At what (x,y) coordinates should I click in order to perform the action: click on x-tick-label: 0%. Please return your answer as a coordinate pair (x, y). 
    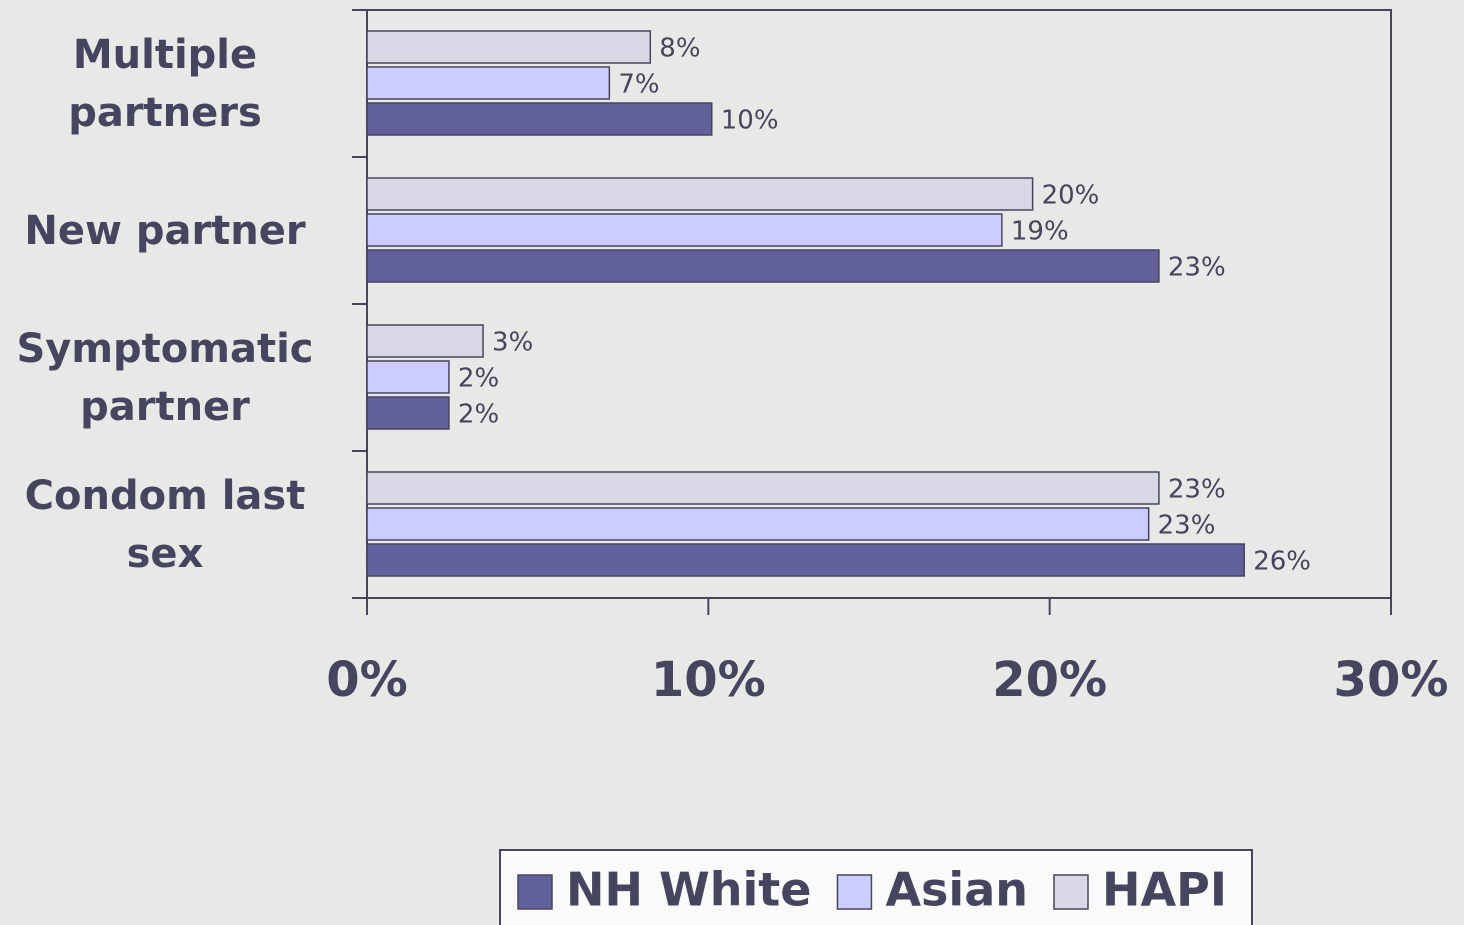
    Looking at the image, I should click on (367, 680).